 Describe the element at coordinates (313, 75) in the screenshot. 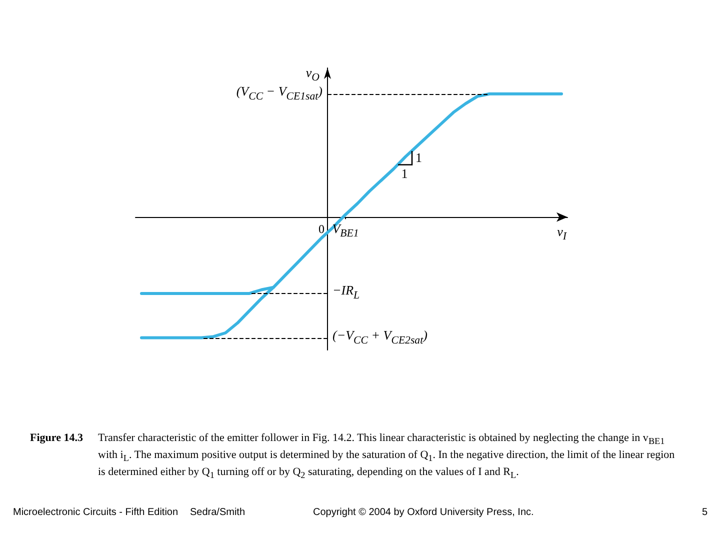

I see `y-axis-title: v$_{O}$` at that location.